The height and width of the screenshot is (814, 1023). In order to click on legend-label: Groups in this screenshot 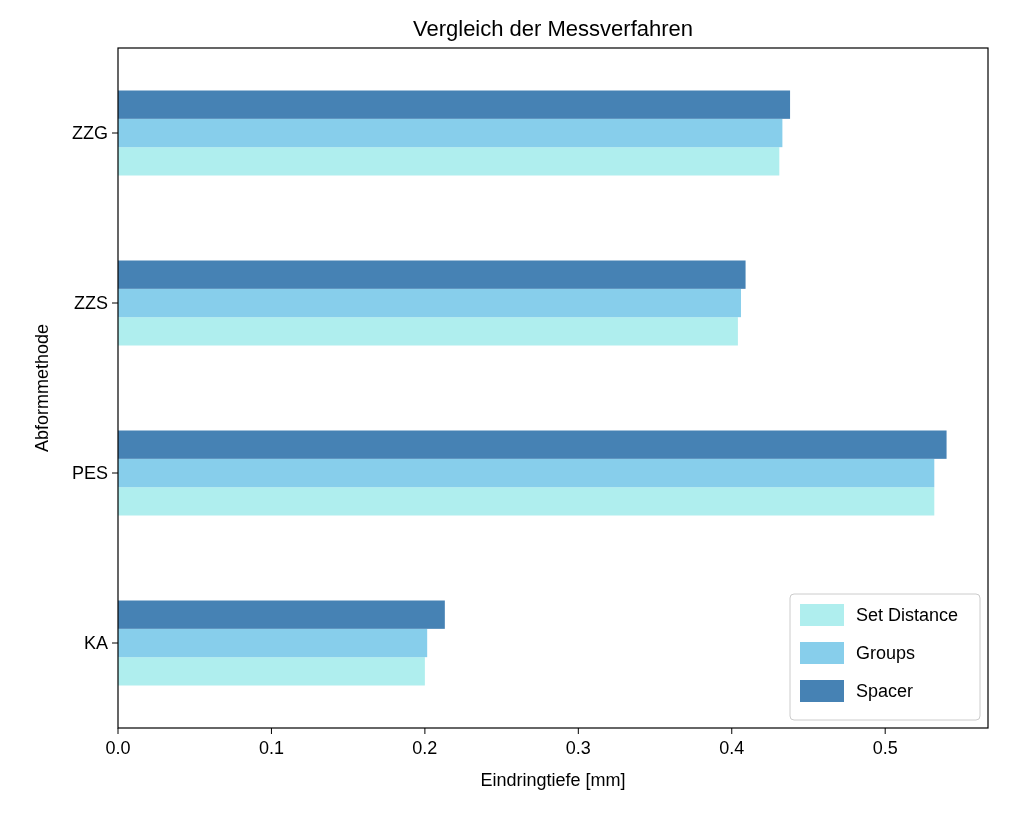, I will do `click(886, 653)`.